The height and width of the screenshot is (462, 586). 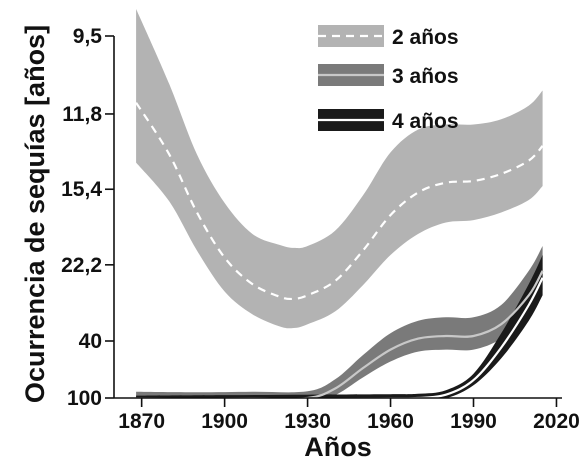 I want to click on y-tick-label: 40, so click(x=90, y=341).